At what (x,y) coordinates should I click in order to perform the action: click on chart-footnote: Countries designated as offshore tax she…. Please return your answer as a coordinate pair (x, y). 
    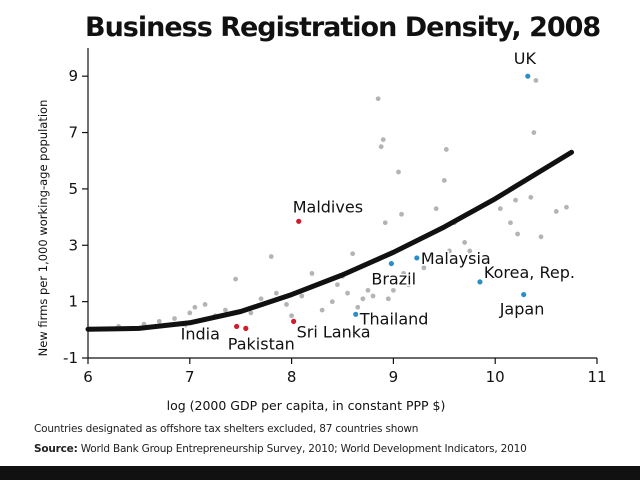
    Looking at the image, I should click on (226, 429).